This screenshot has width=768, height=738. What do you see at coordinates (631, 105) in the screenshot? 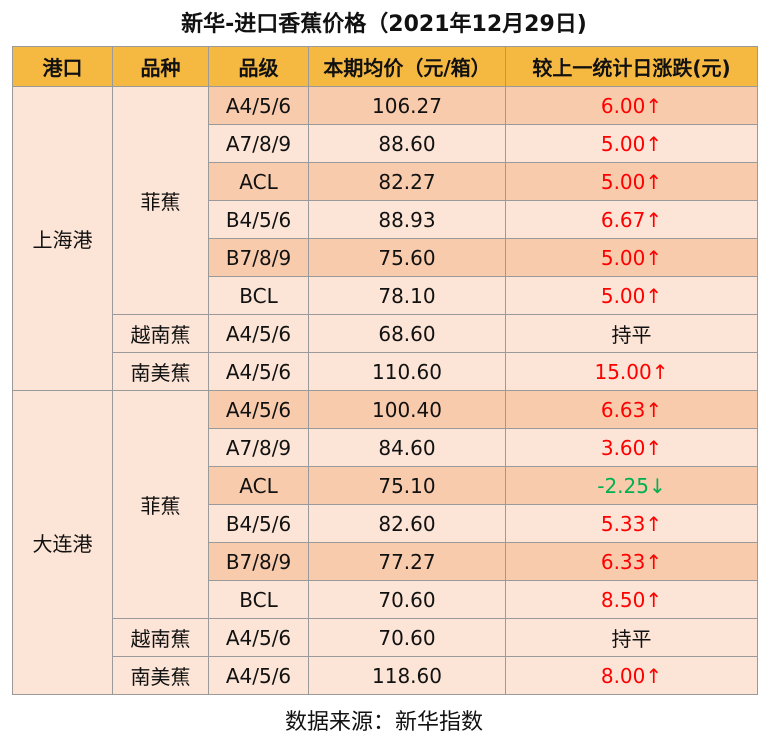
I see `change-cell: 6.00↑` at bounding box center [631, 105].